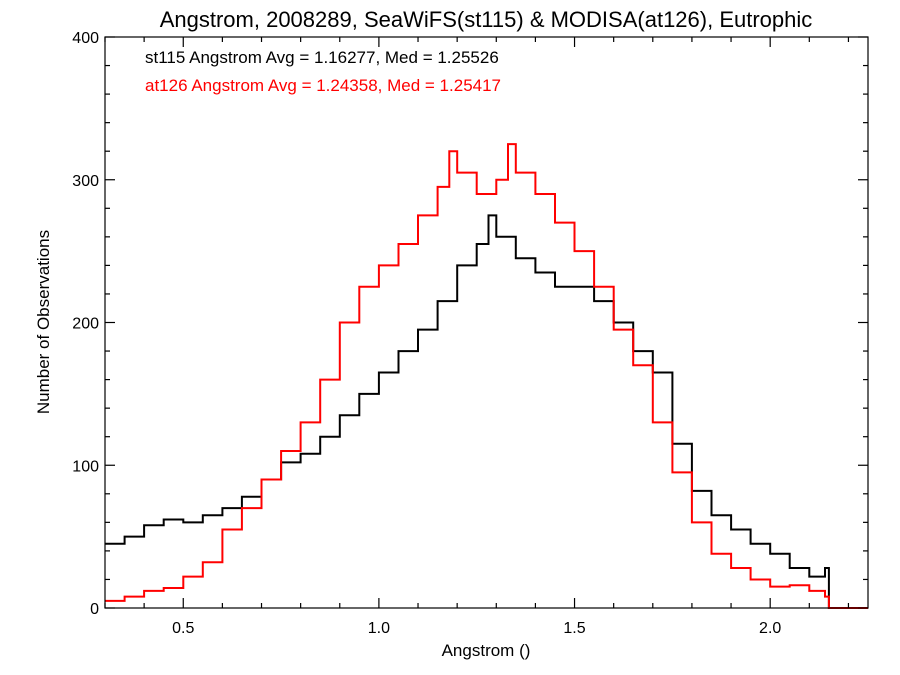 The width and height of the screenshot is (900, 675). Describe the element at coordinates (85, 38) in the screenshot. I see `y-tick-label: 400` at that location.